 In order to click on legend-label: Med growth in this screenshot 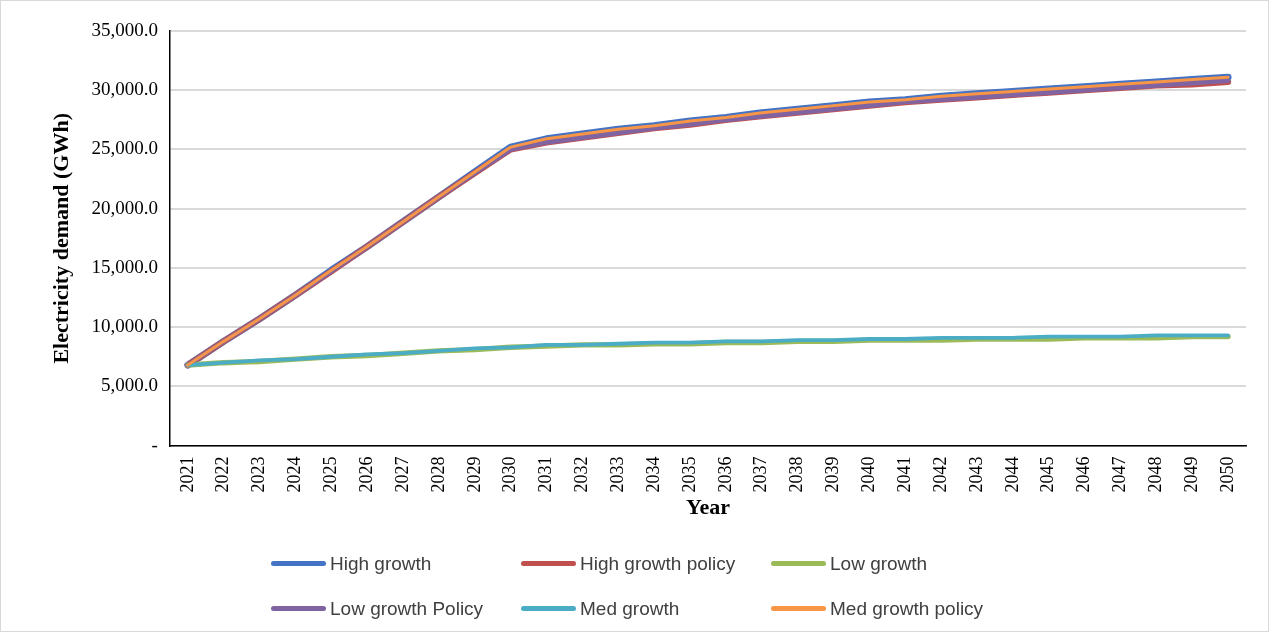, I will do `click(630, 608)`.